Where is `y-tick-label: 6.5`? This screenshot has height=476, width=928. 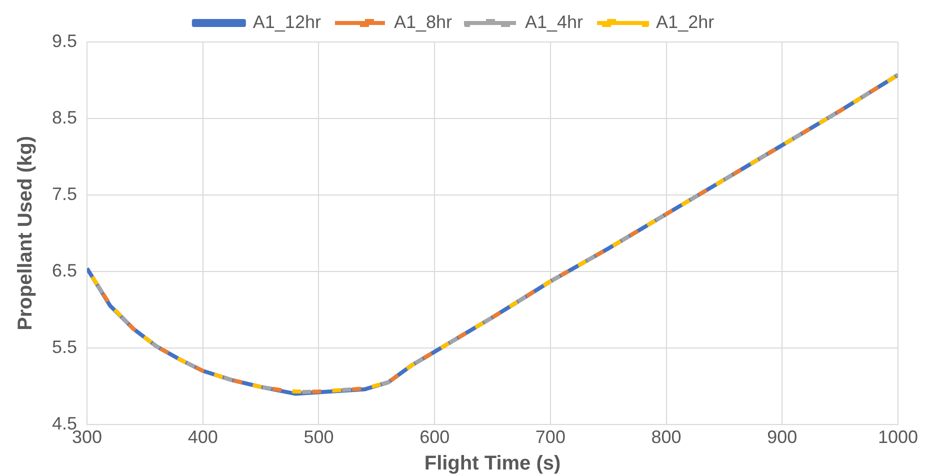 y-tick-label: 6.5 is located at coordinates (65, 270).